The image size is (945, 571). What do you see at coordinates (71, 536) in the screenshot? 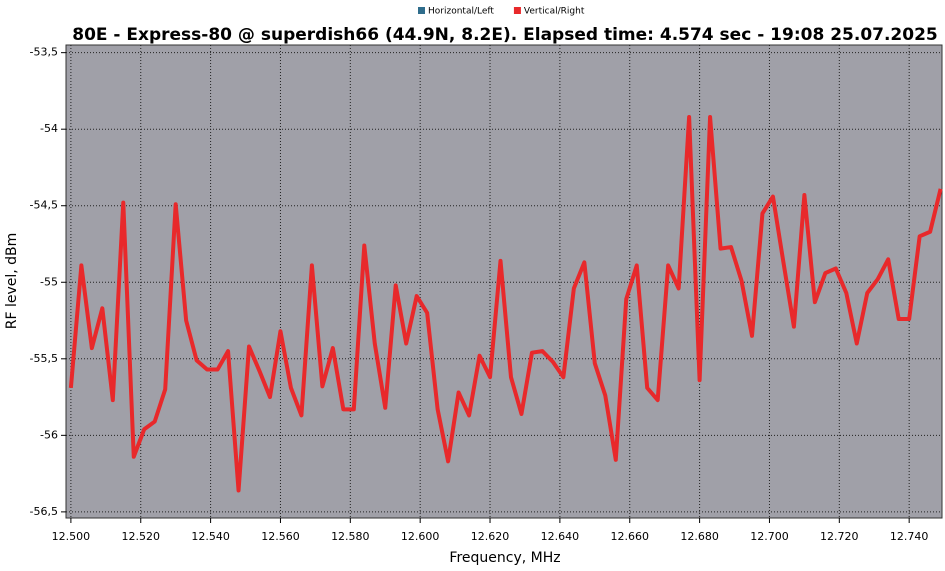
I see `x-tick-label: 12.500` at bounding box center [71, 536].